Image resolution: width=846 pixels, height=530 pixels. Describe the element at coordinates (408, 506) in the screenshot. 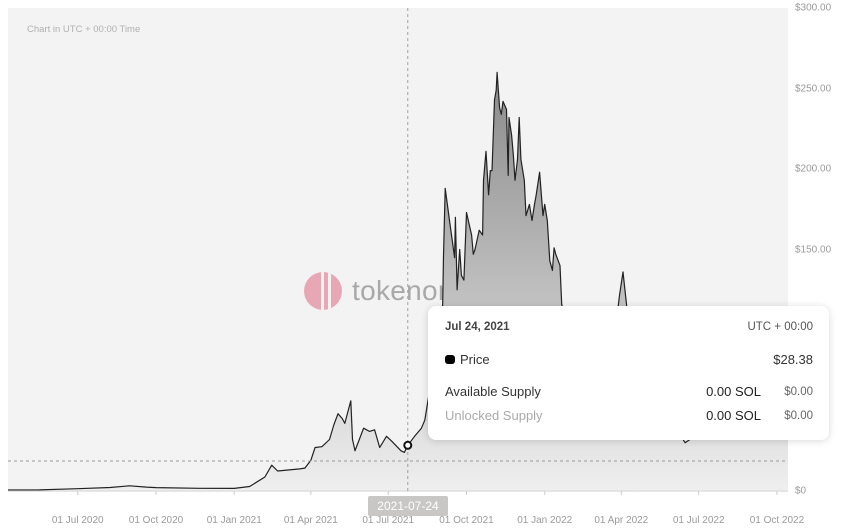

I see `hover-date-badge: 2021-07-24` at that location.